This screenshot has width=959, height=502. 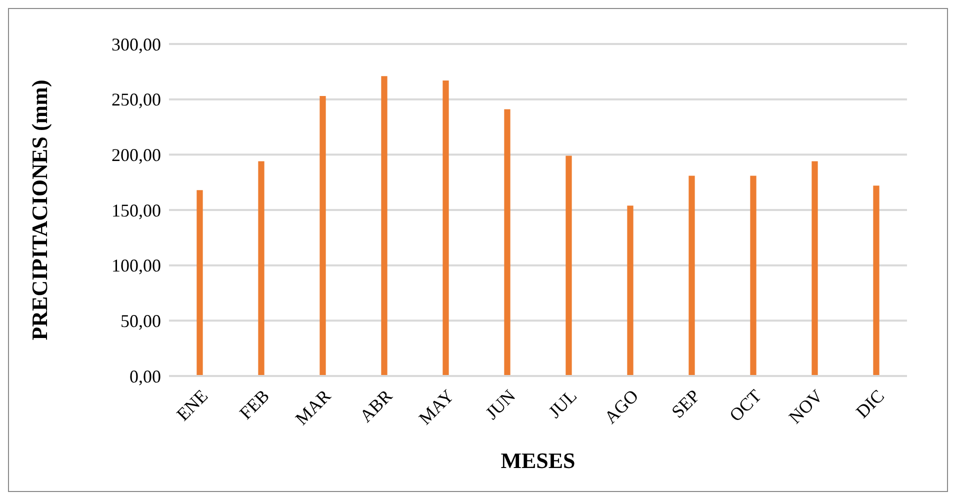 What do you see at coordinates (870, 404) in the screenshot?
I see `x-tick-label: DIC` at bounding box center [870, 404].